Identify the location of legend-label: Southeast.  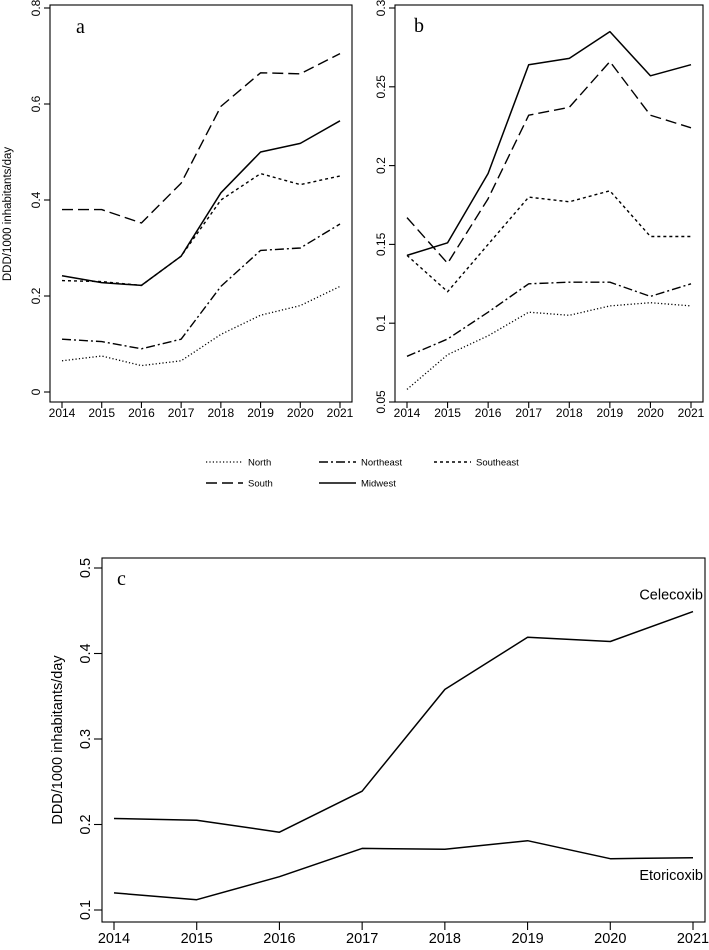
(497, 463).